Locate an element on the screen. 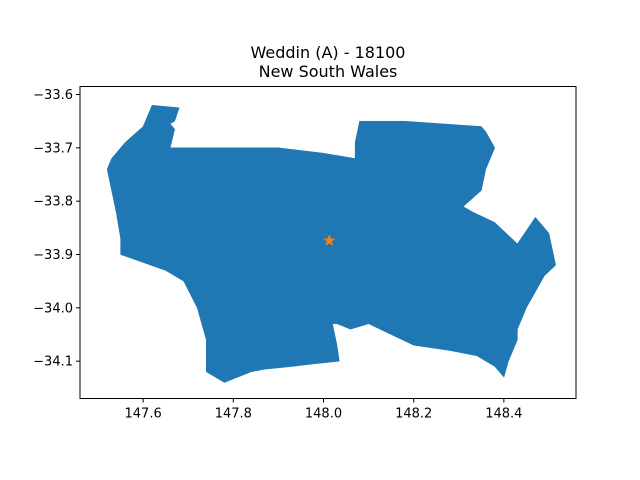  y-tick-label: −33.9 is located at coordinates (53, 255).